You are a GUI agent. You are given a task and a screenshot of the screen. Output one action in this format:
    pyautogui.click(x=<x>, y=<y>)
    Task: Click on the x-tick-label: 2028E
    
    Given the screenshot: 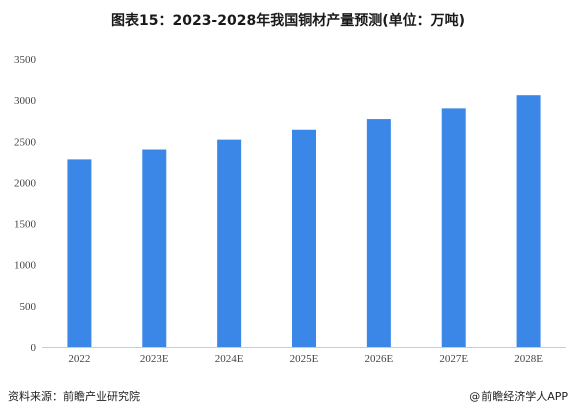 What is the action you would take?
    pyautogui.click(x=528, y=359)
    